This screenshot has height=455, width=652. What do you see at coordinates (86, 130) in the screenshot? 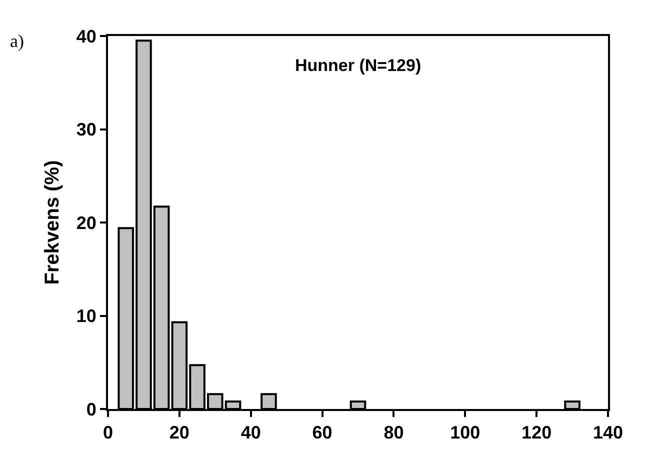
I see `y-tick-label: 30` at bounding box center [86, 130].